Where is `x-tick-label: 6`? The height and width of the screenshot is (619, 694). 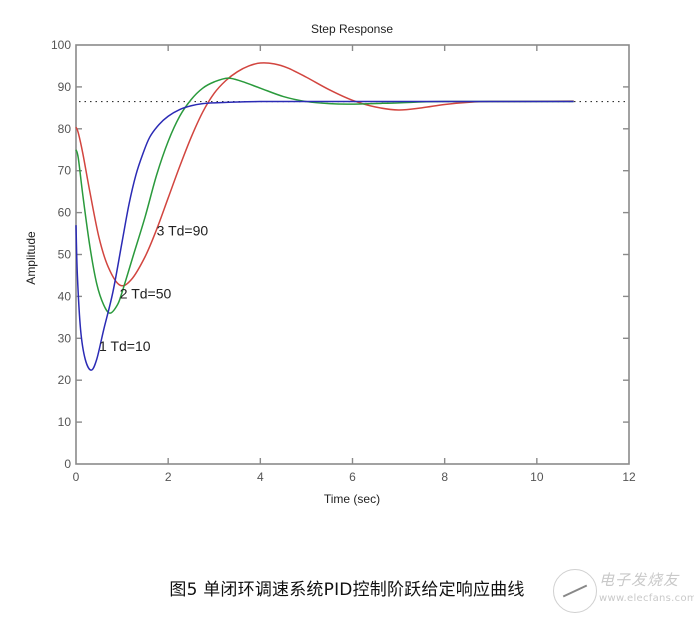 x-tick-label: 6 is located at coordinates (352, 477).